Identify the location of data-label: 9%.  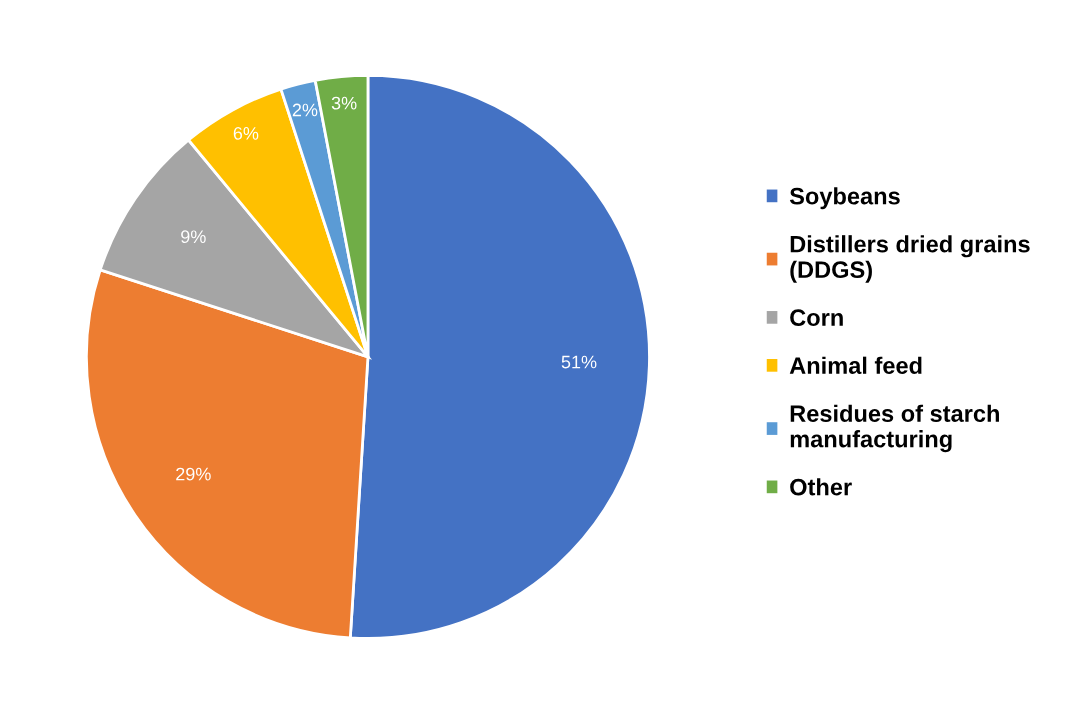
(193, 237).